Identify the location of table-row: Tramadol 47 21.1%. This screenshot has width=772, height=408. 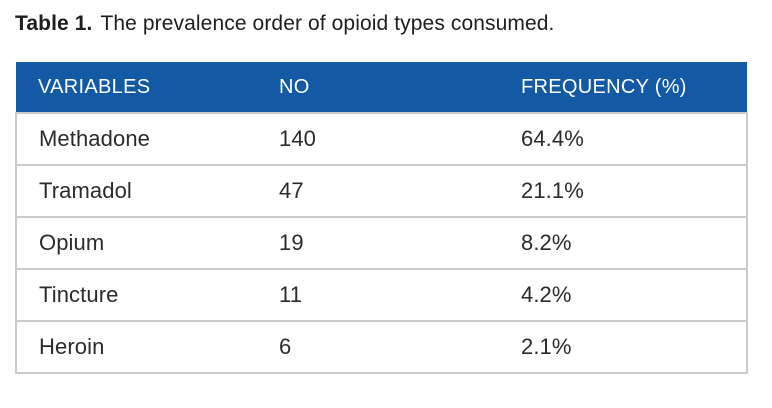
(381, 191).